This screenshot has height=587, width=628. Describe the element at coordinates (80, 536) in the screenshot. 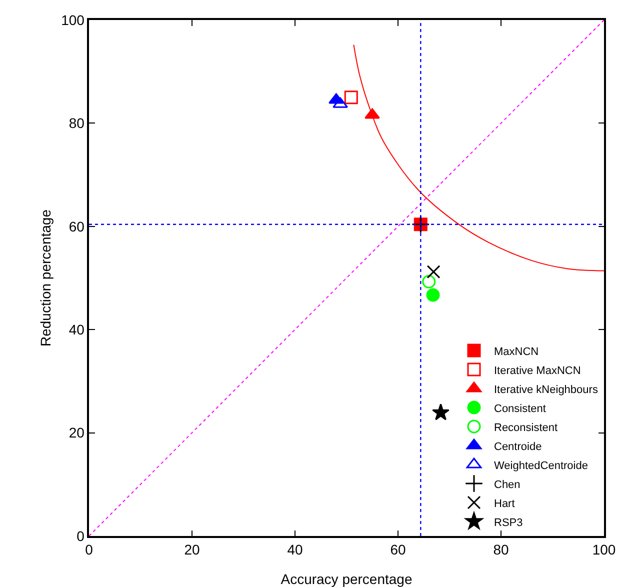

I see `y-tick-label: 0` at that location.